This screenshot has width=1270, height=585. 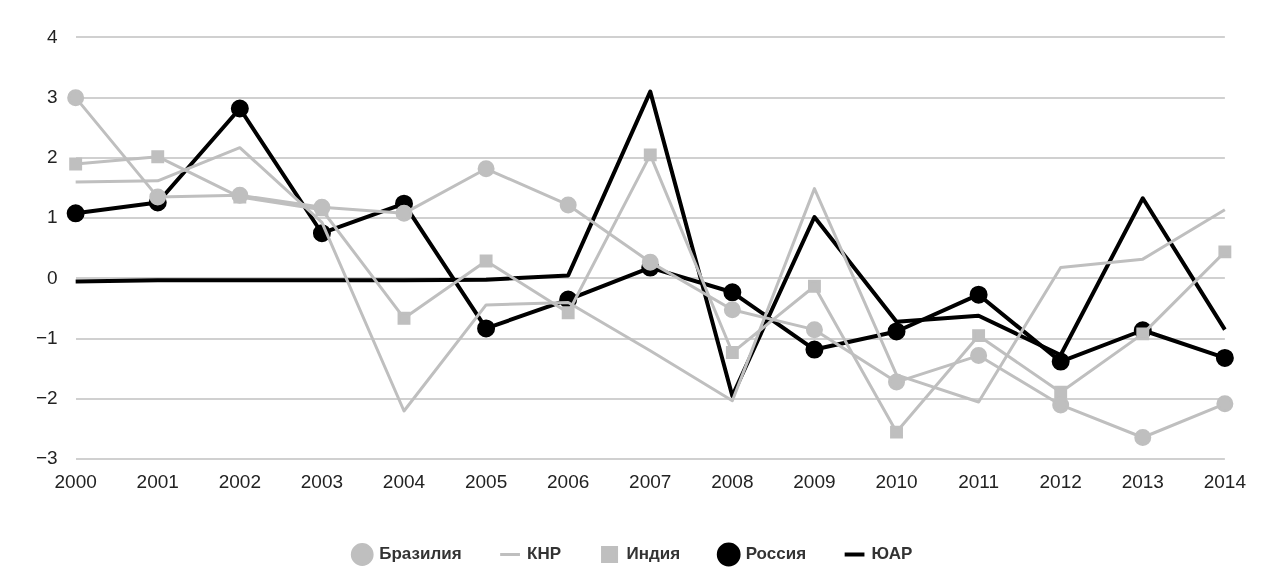 I want to click on x-tick-label: 2011, so click(x=979, y=481).